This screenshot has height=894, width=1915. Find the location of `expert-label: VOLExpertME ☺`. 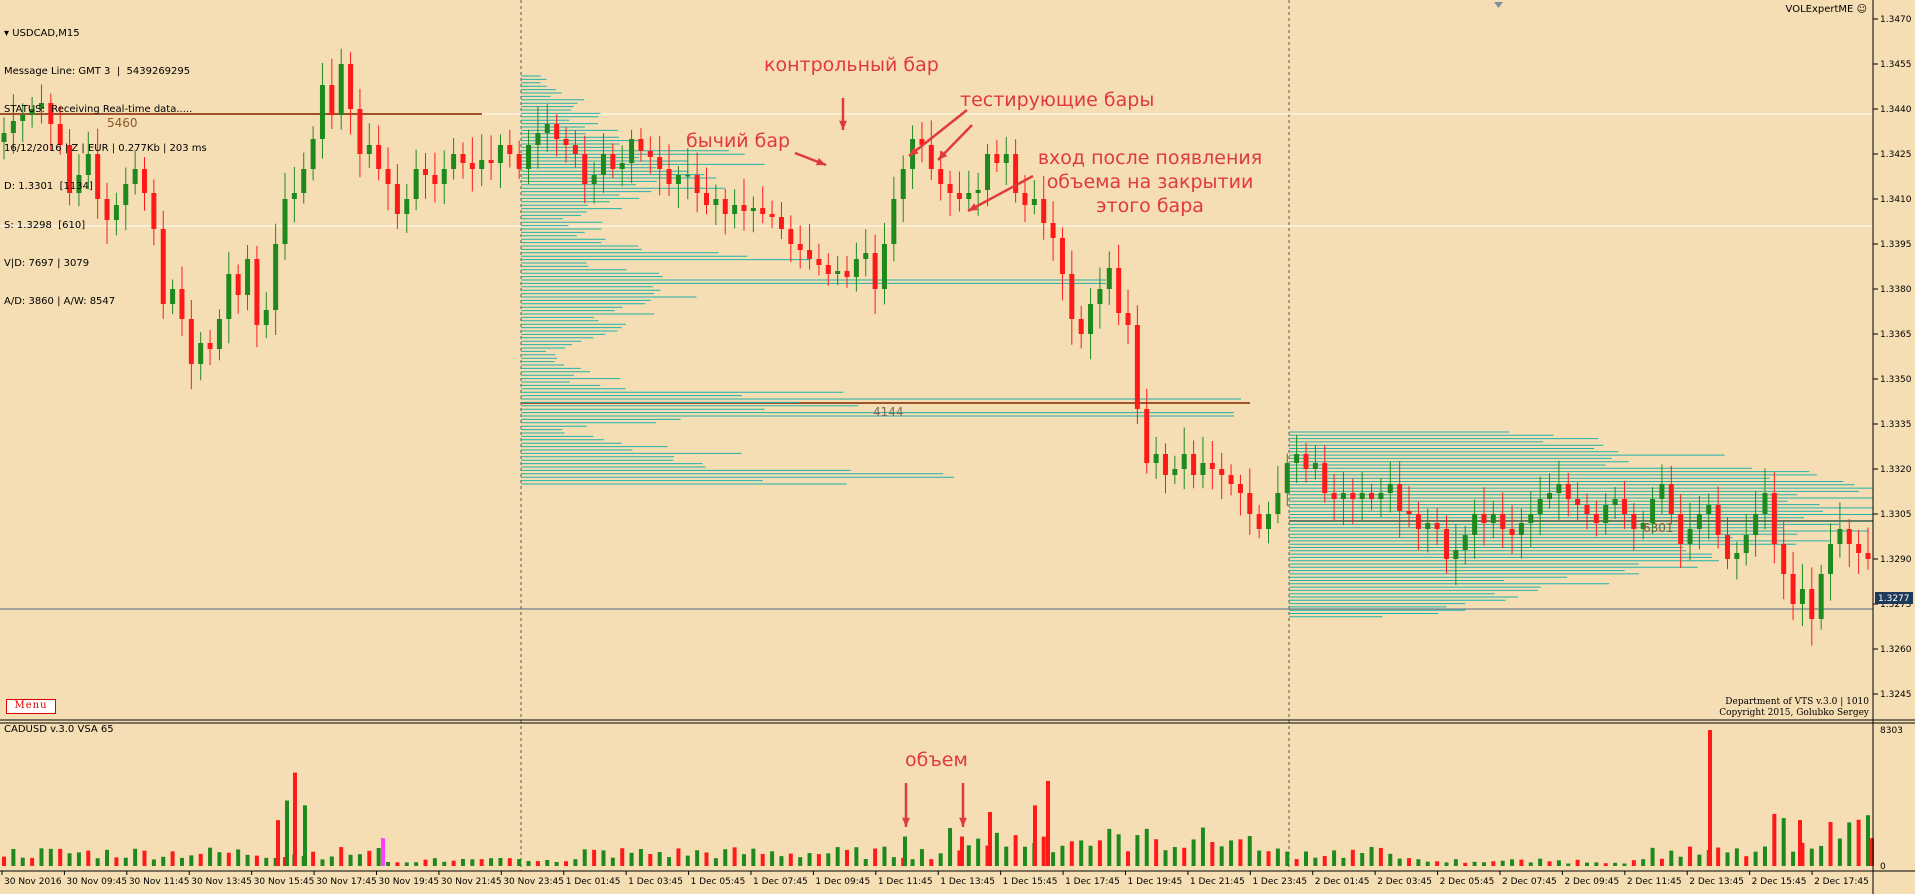

expert-label: VOLExpertME ☺ is located at coordinates (1826, 9).